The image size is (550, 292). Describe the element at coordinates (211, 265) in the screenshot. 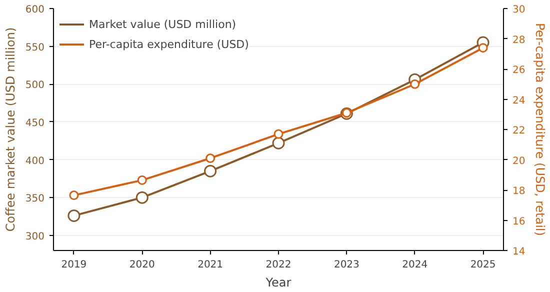

I see `x-tick-label: 2021` at that location.